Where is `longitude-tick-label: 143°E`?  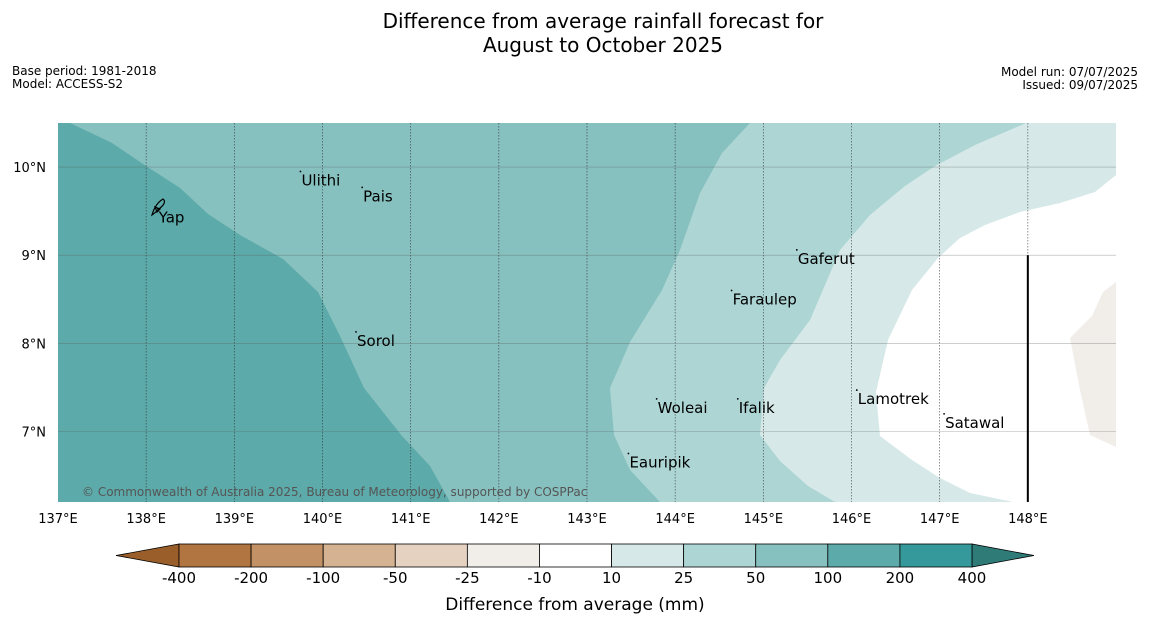 longitude-tick-label: 143°E is located at coordinates (587, 519).